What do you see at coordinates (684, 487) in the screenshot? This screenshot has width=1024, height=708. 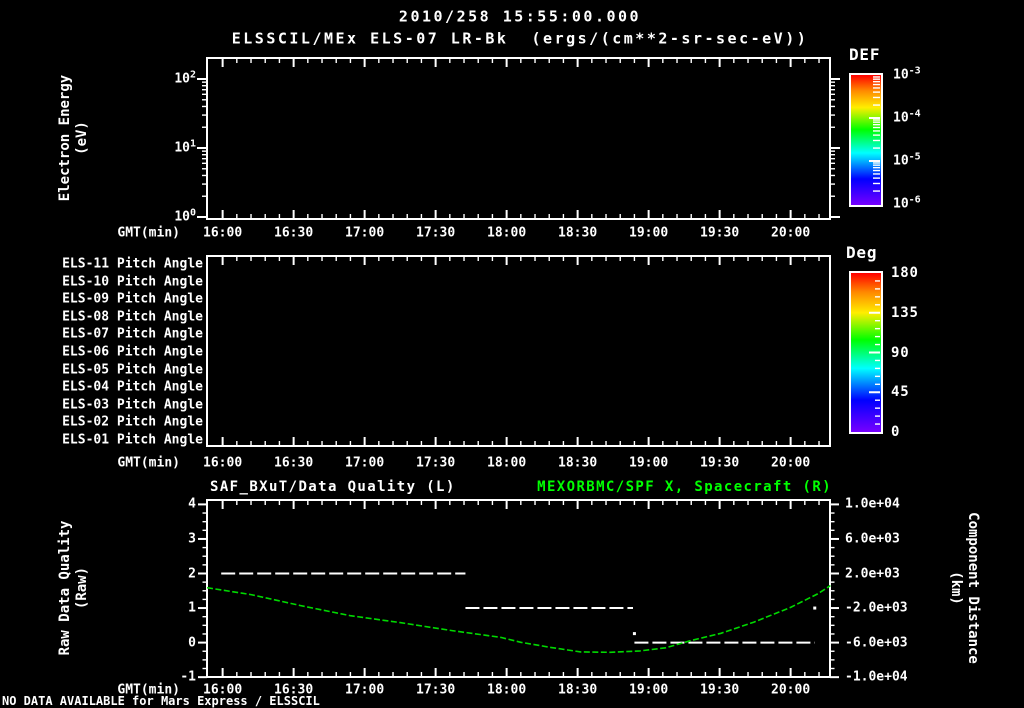 I see `quality-panel-title-right: MEXORBMC/SPF X, Spacecraft (R)` at bounding box center [684, 487].